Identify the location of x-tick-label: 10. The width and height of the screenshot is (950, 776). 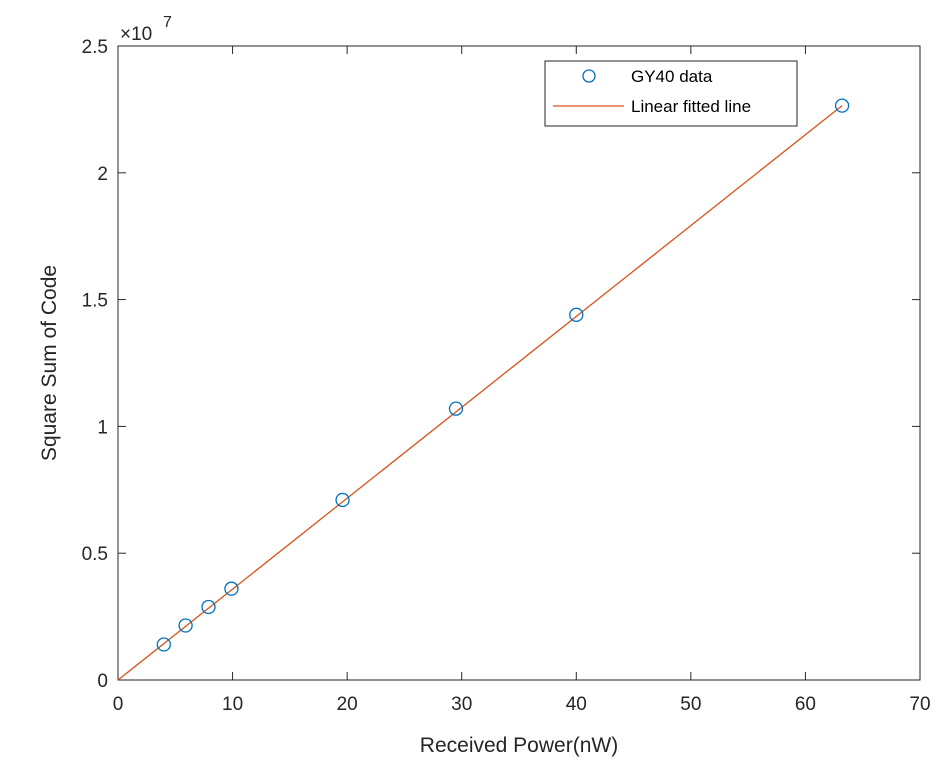
(232, 704).